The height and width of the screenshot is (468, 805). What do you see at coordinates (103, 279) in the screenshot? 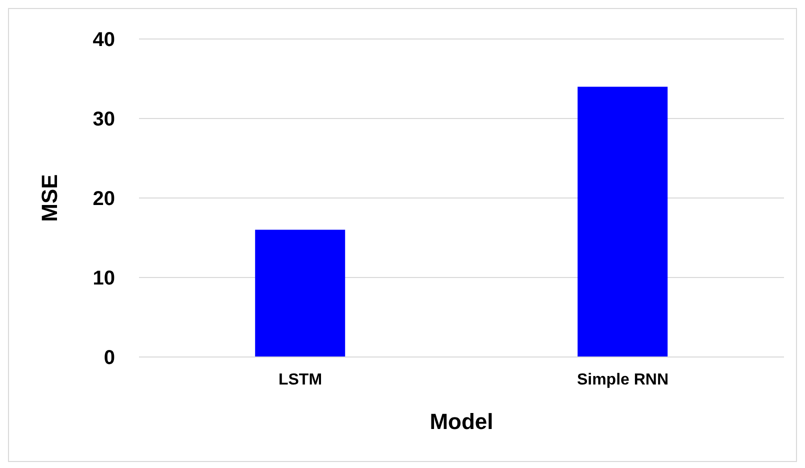
I see `y-tick-label: 10` at bounding box center [103, 279].